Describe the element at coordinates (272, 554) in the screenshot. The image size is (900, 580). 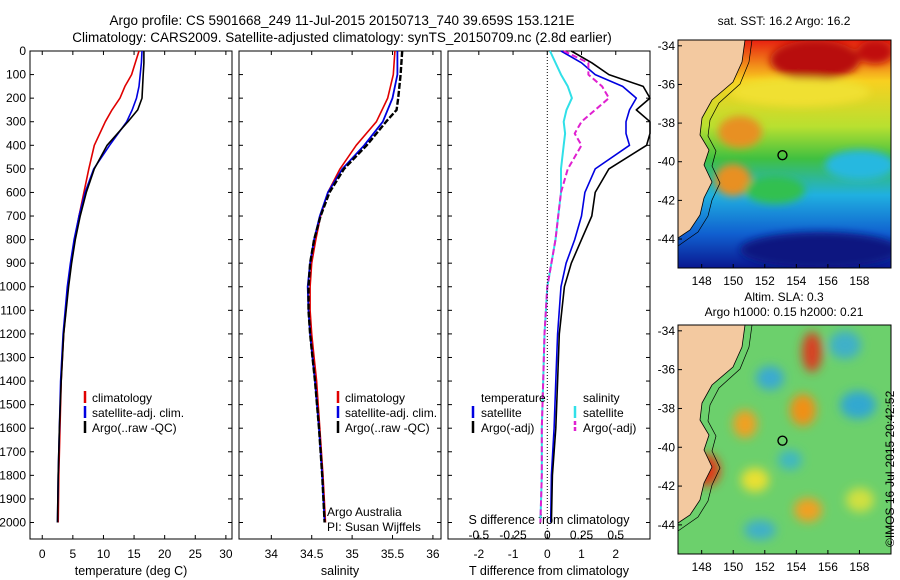
I see `salinity-x-tick-label: 34` at that location.